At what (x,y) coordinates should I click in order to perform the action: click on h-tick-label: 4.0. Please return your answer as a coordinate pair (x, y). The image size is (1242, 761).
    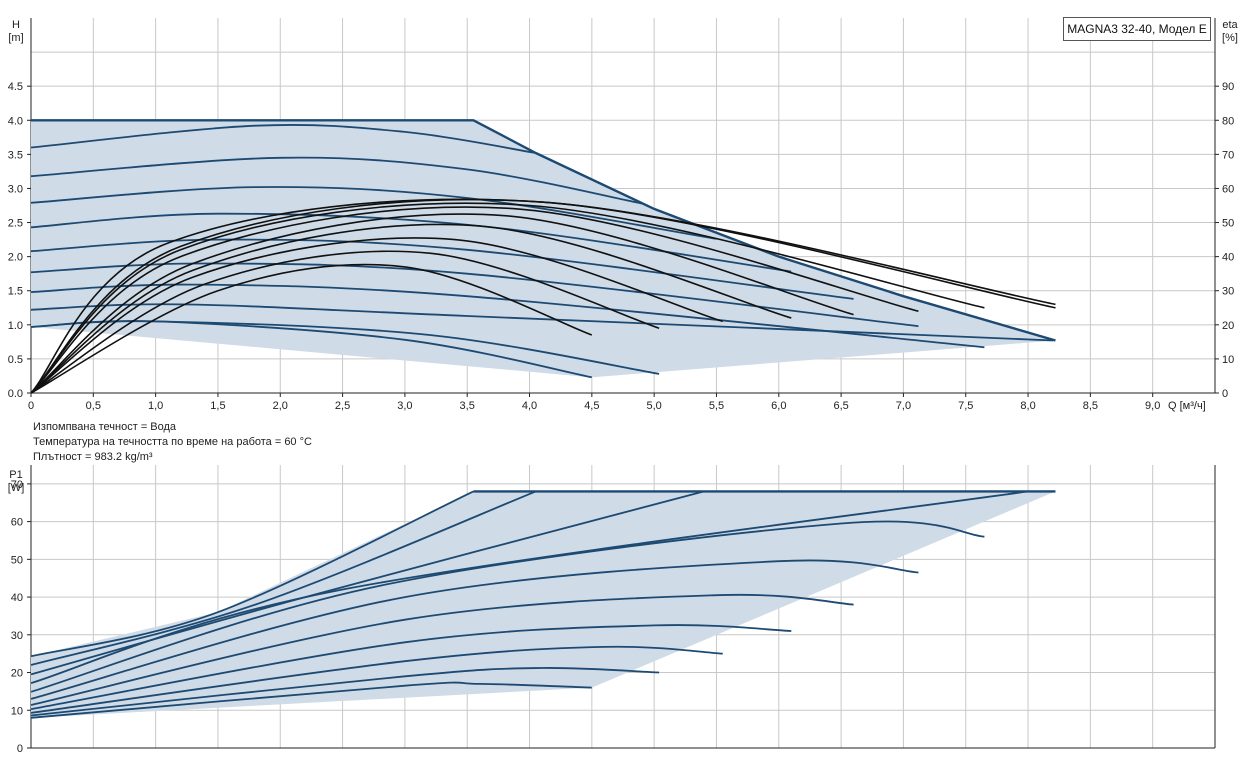
    Looking at the image, I should click on (15, 121).